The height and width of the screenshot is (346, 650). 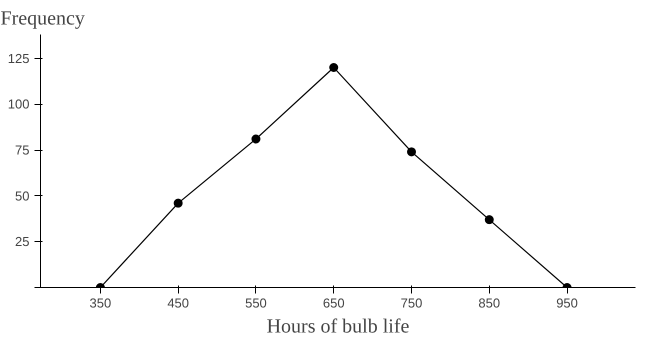 I want to click on x-tick-label: 950, so click(x=567, y=303).